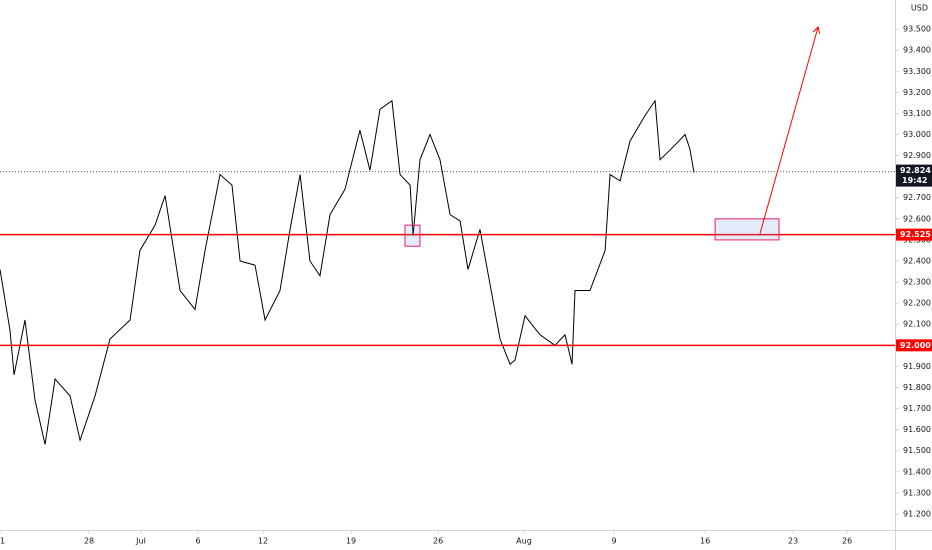 This screenshot has width=932, height=550. Describe the element at coordinates (917, 282) in the screenshot. I see `y-tick-label: 92.300` at that location.